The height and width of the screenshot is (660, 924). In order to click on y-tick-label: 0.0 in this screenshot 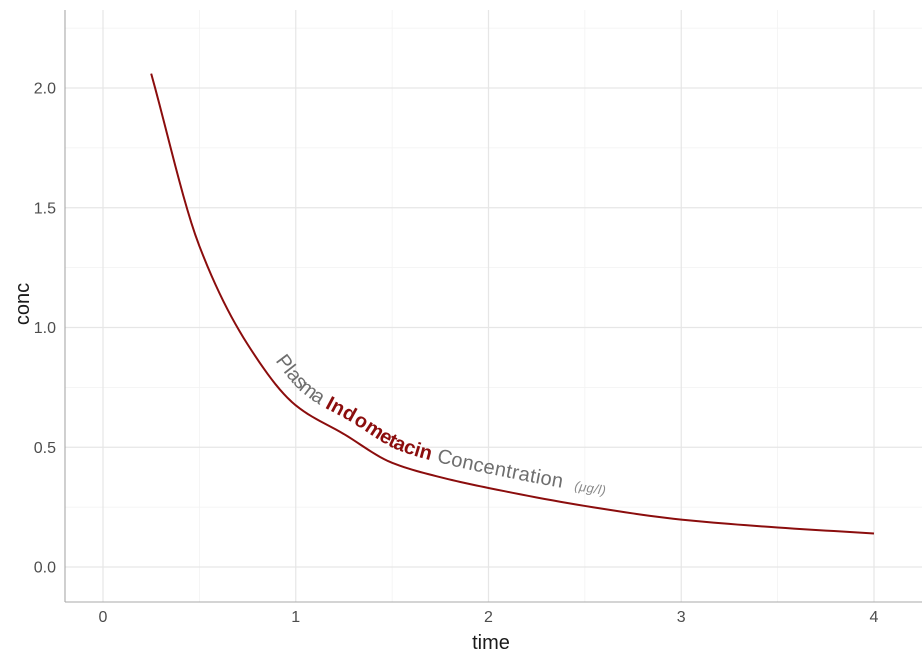, I will do `click(45, 568)`.